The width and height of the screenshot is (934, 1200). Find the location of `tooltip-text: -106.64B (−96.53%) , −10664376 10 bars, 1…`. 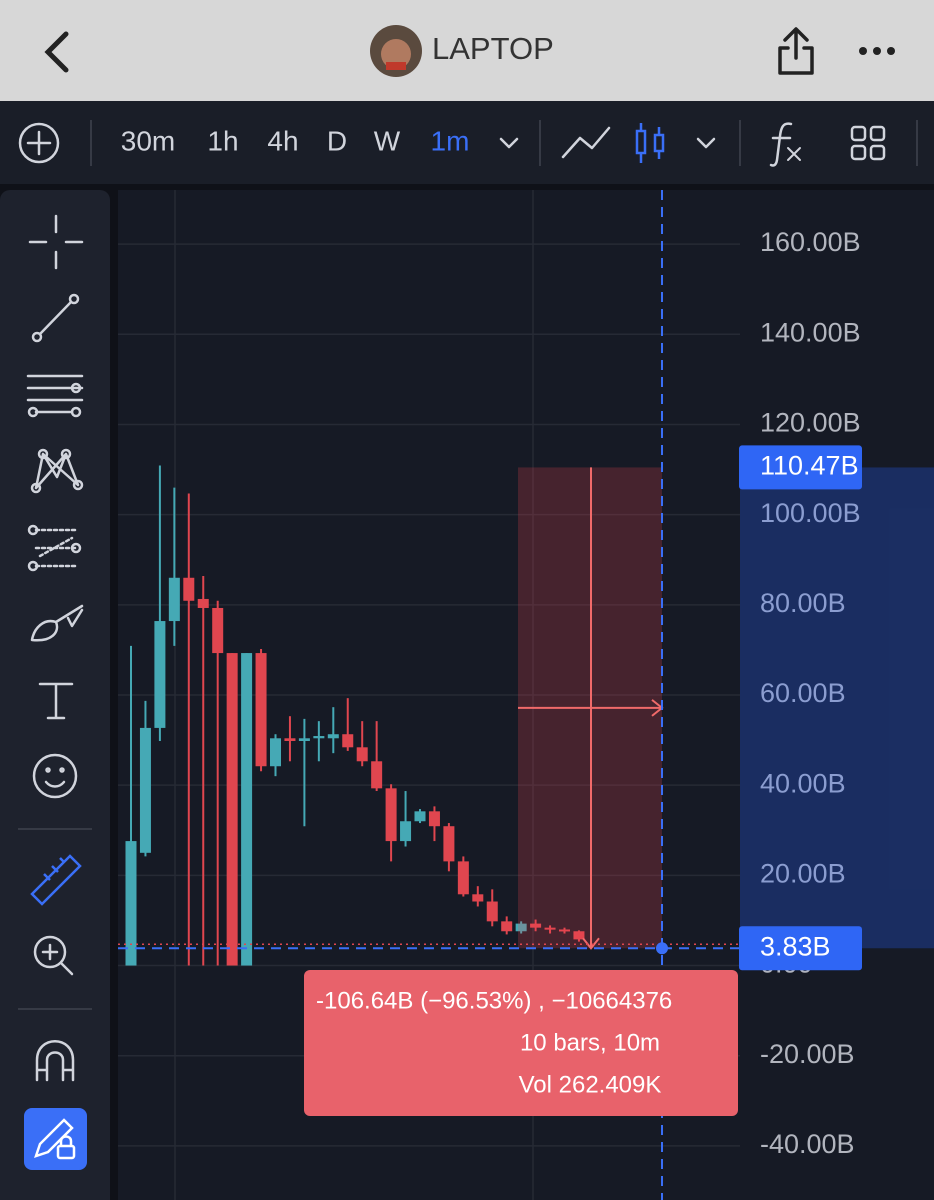

tooltip-text: -106.64B (−96.53%) , −10664376 10 bars, 1… is located at coordinates (494, 1042).